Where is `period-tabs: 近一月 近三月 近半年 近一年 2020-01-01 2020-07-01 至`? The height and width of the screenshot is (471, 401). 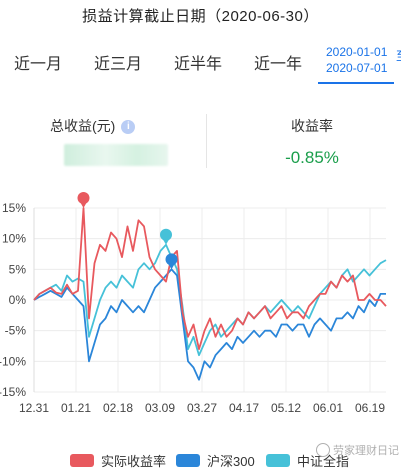 period-tabs: 近一月 近三月 近半年 近一年 2020-01-01 2020-07-01 至 is located at coordinates (200, 62).